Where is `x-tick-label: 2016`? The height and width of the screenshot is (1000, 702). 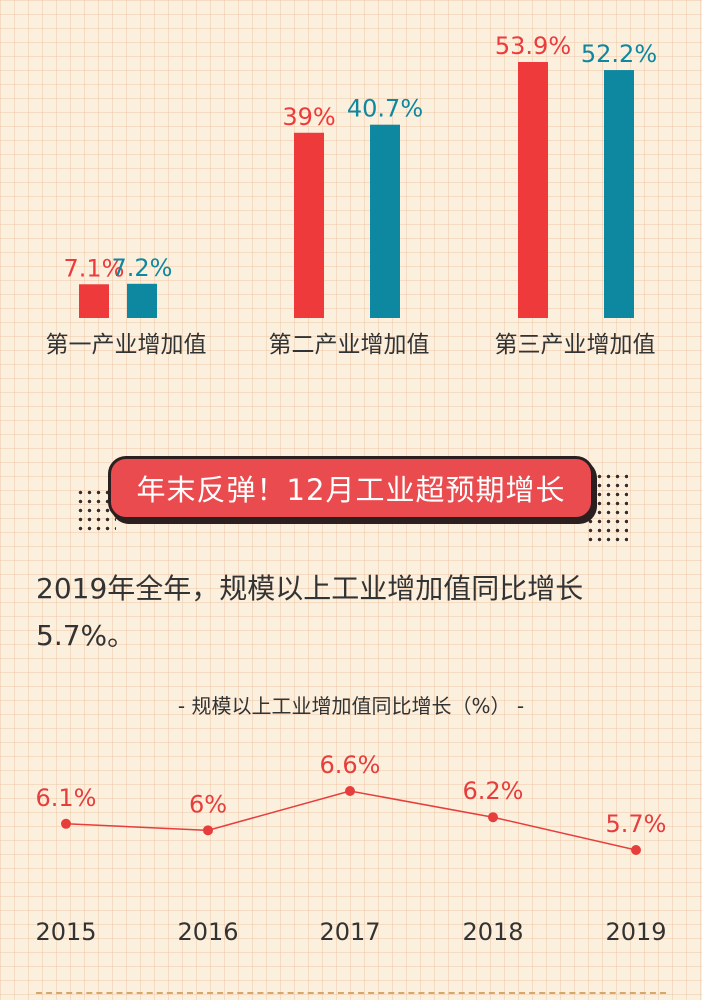
x-tick-label: 2016 is located at coordinates (207, 932).